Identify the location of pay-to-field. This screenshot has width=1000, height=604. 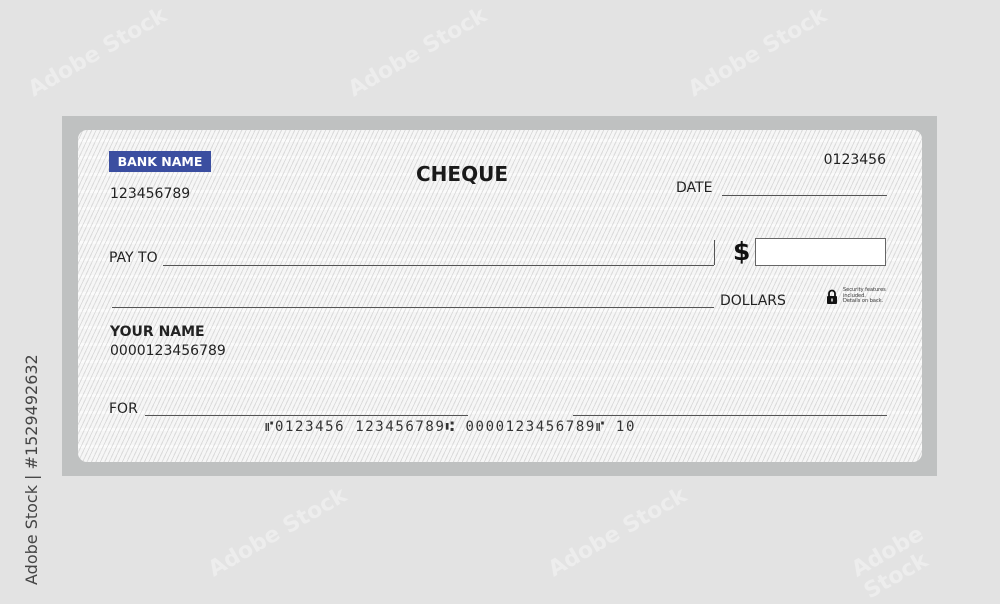
(438, 265).